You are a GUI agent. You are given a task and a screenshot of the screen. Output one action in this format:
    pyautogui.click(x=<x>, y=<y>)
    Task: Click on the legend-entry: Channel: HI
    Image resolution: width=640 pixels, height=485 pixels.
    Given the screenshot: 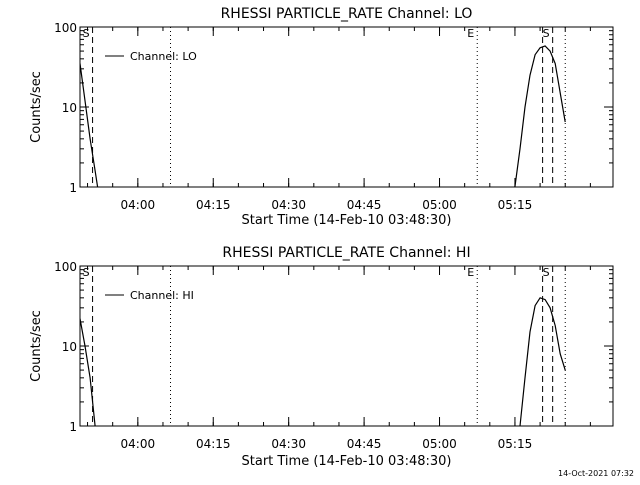 What is the action you would take?
    pyautogui.click(x=162, y=295)
    